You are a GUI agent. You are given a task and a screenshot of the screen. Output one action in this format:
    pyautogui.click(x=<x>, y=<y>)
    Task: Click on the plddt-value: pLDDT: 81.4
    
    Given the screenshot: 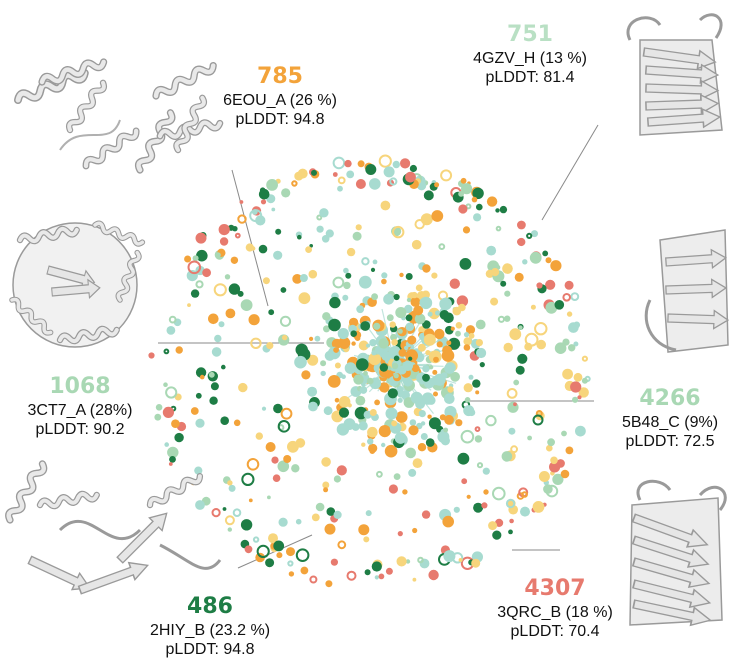 What is the action you would take?
    pyautogui.click(x=530, y=78)
    